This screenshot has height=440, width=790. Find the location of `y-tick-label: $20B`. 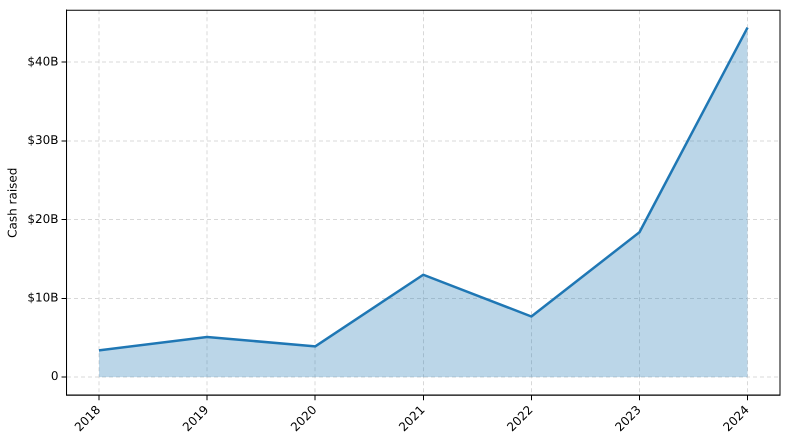

y-tick-label: $20B is located at coordinates (43, 219).